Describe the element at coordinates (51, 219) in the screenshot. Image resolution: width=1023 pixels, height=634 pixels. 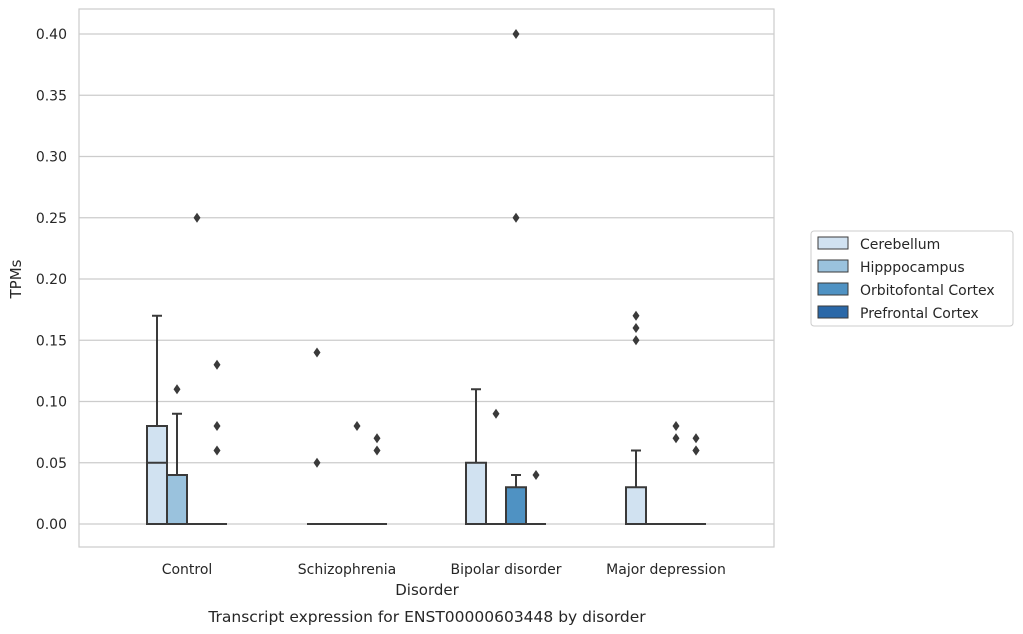
I see `y-tick-label: 0.25` at that location.